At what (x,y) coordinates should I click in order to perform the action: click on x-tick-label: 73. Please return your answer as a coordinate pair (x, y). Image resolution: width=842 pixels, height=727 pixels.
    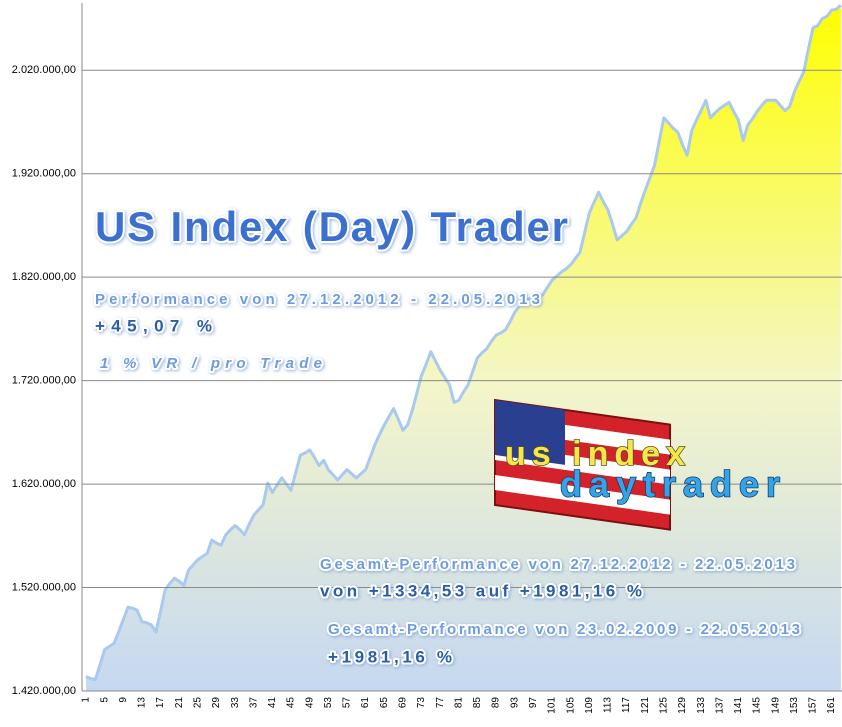
    Looking at the image, I should click on (421, 703).